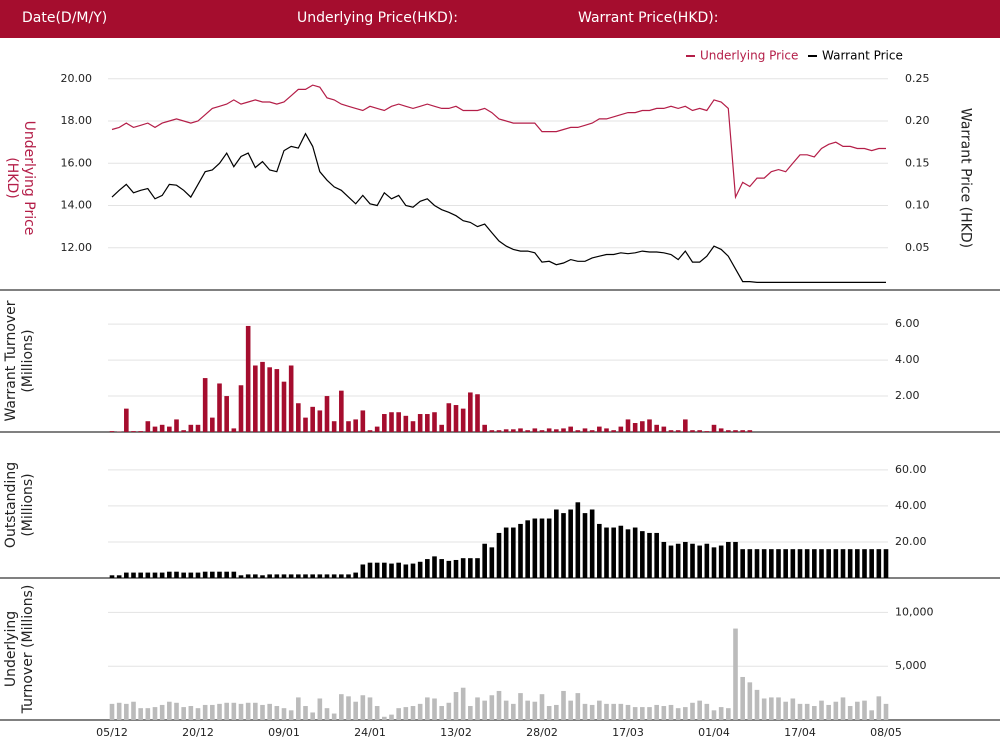 The height and width of the screenshot is (751, 1000). I want to click on header-underlying: Underlying Price(HKD):, so click(377, 18).